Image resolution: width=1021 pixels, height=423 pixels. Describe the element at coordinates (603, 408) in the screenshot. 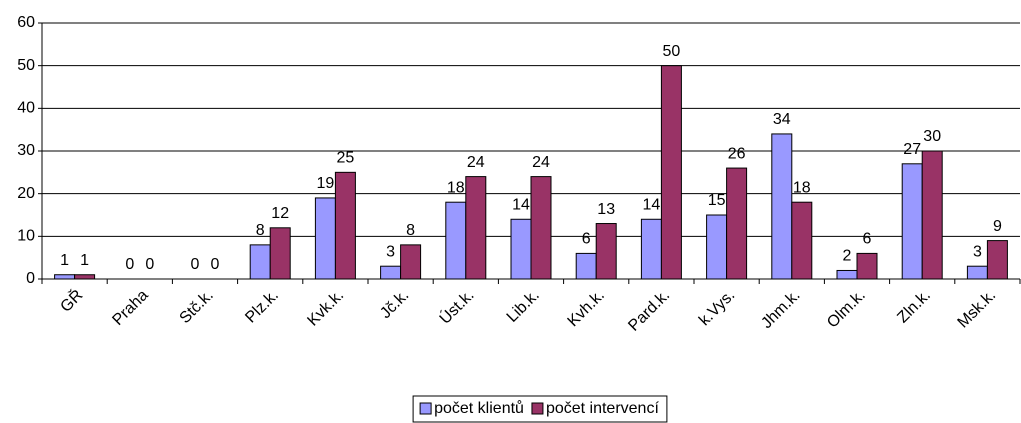

I see `legend-label: počet intervencí` at that location.